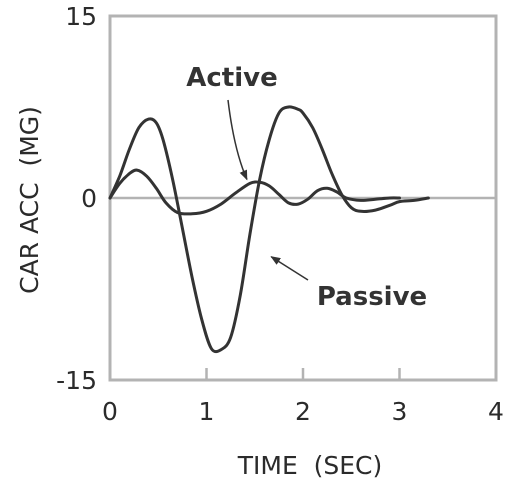 This screenshot has width=516, height=483. I want to click on y-tick-label-top: 15, so click(81, 16).